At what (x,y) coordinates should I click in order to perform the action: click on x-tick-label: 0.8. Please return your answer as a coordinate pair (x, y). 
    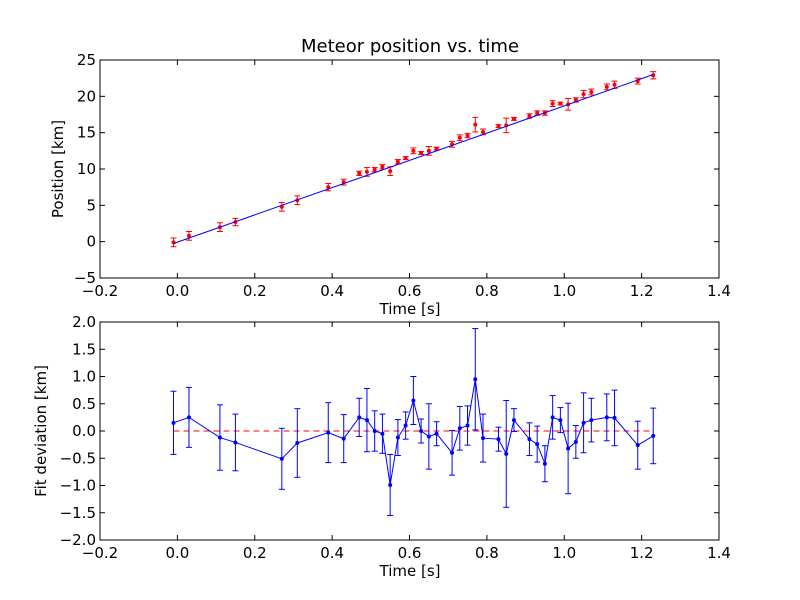
    Looking at the image, I should click on (487, 553).